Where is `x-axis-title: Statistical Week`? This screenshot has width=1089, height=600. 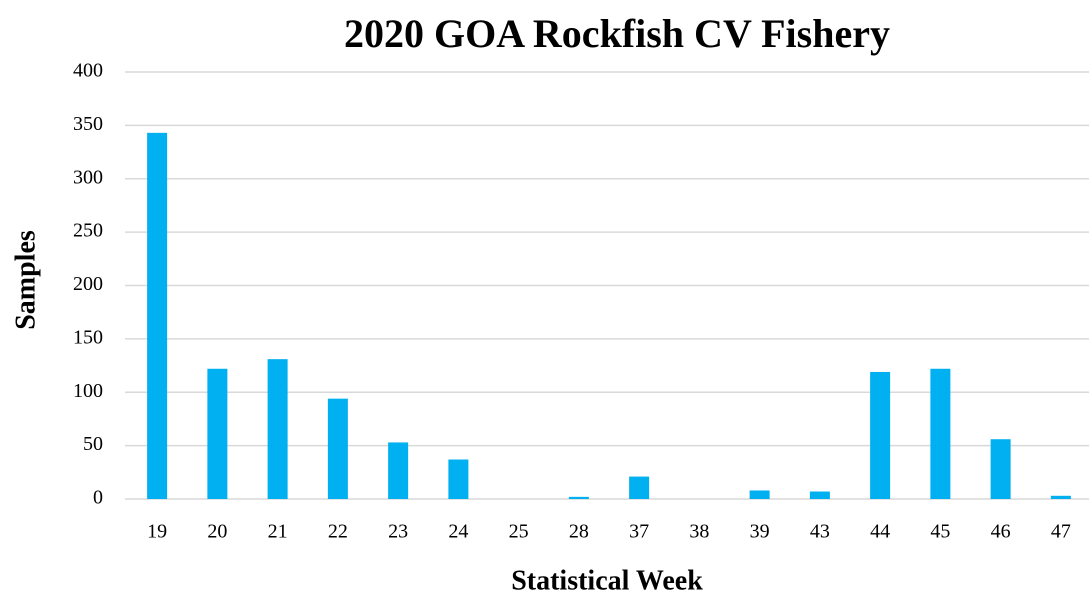
x-axis-title: Statistical Week is located at coordinates (607, 580).